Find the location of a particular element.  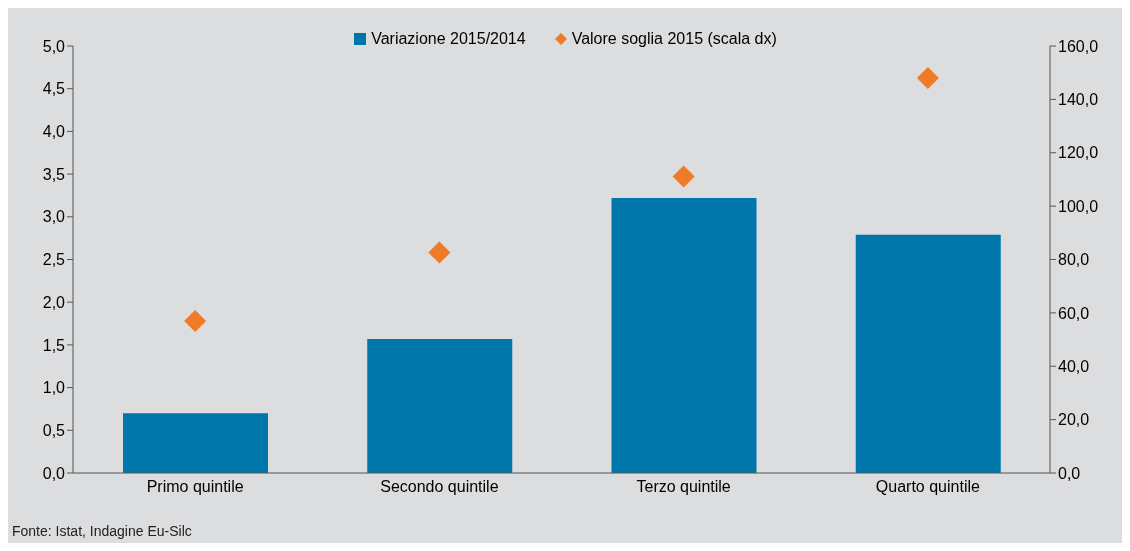

y2-tick-label: 120,0 is located at coordinates (1078, 153).